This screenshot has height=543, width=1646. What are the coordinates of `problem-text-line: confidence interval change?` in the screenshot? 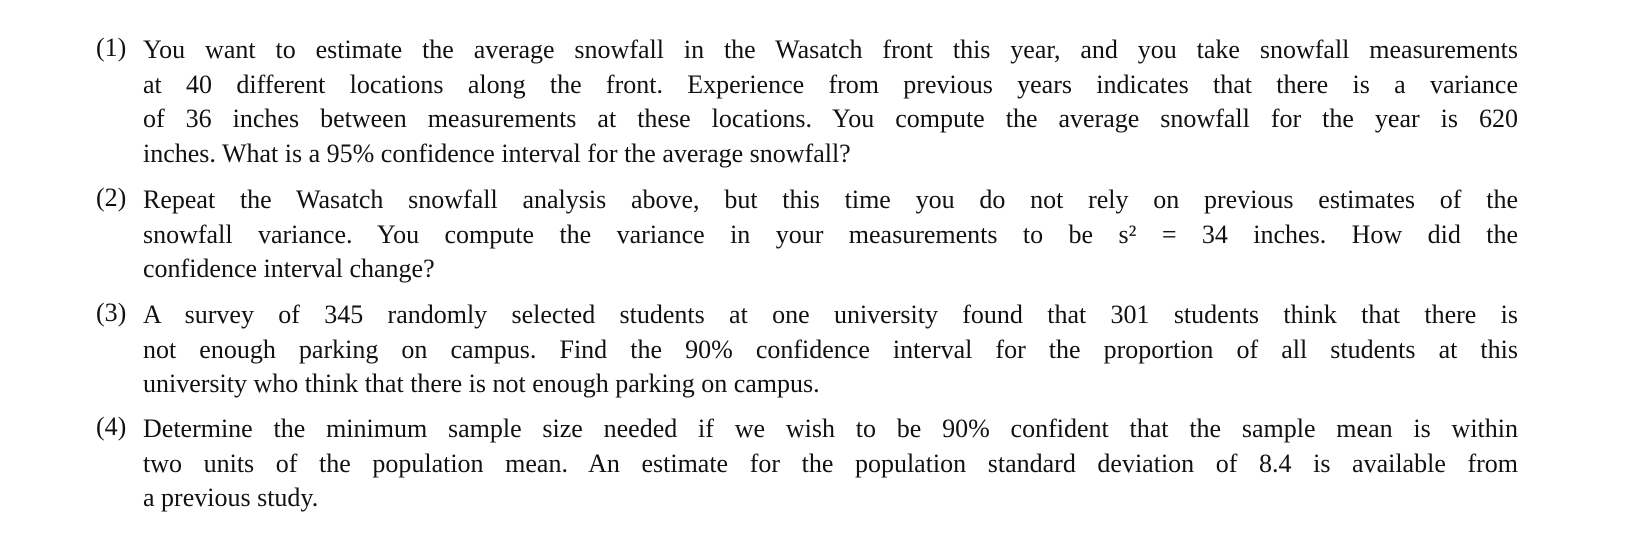 It's located at (289, 269).